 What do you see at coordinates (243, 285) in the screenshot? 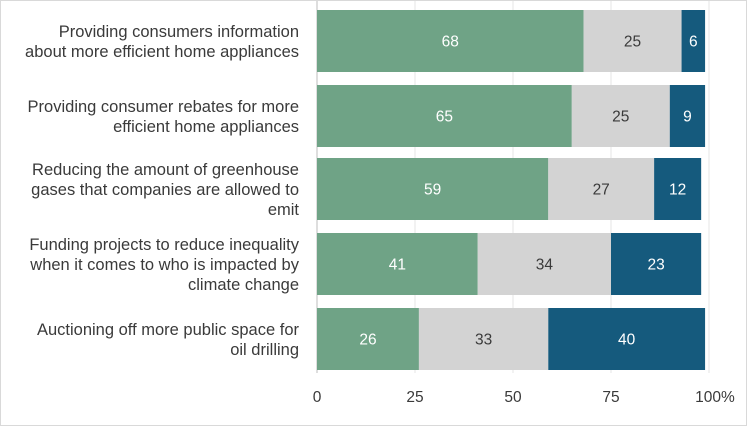
I see `category-label: climate change` at bounding box center [243, 285].